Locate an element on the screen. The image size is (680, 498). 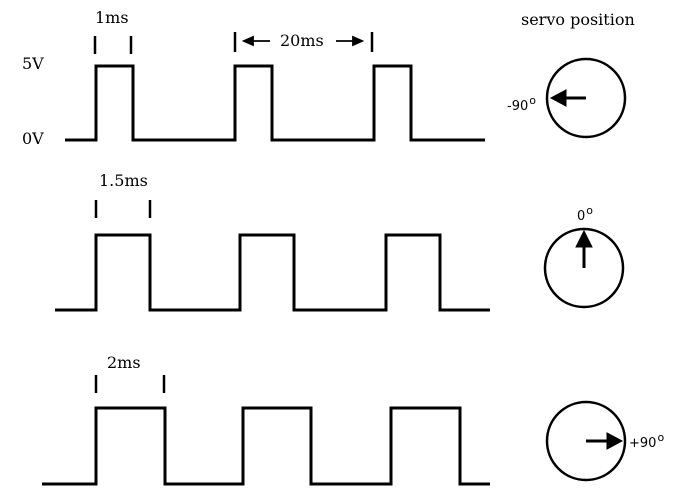
angle-value-row-3: +90 is located at coordinates (643, 443).